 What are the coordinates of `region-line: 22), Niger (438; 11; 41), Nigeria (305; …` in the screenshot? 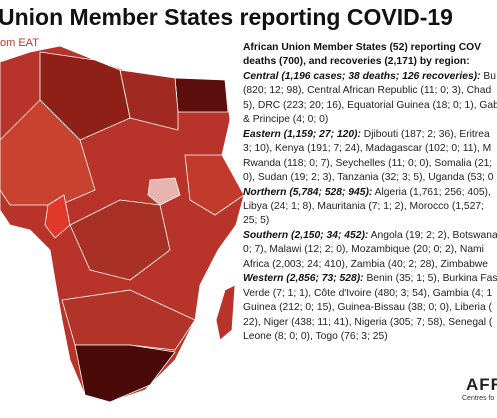 It's located at (368, 322).